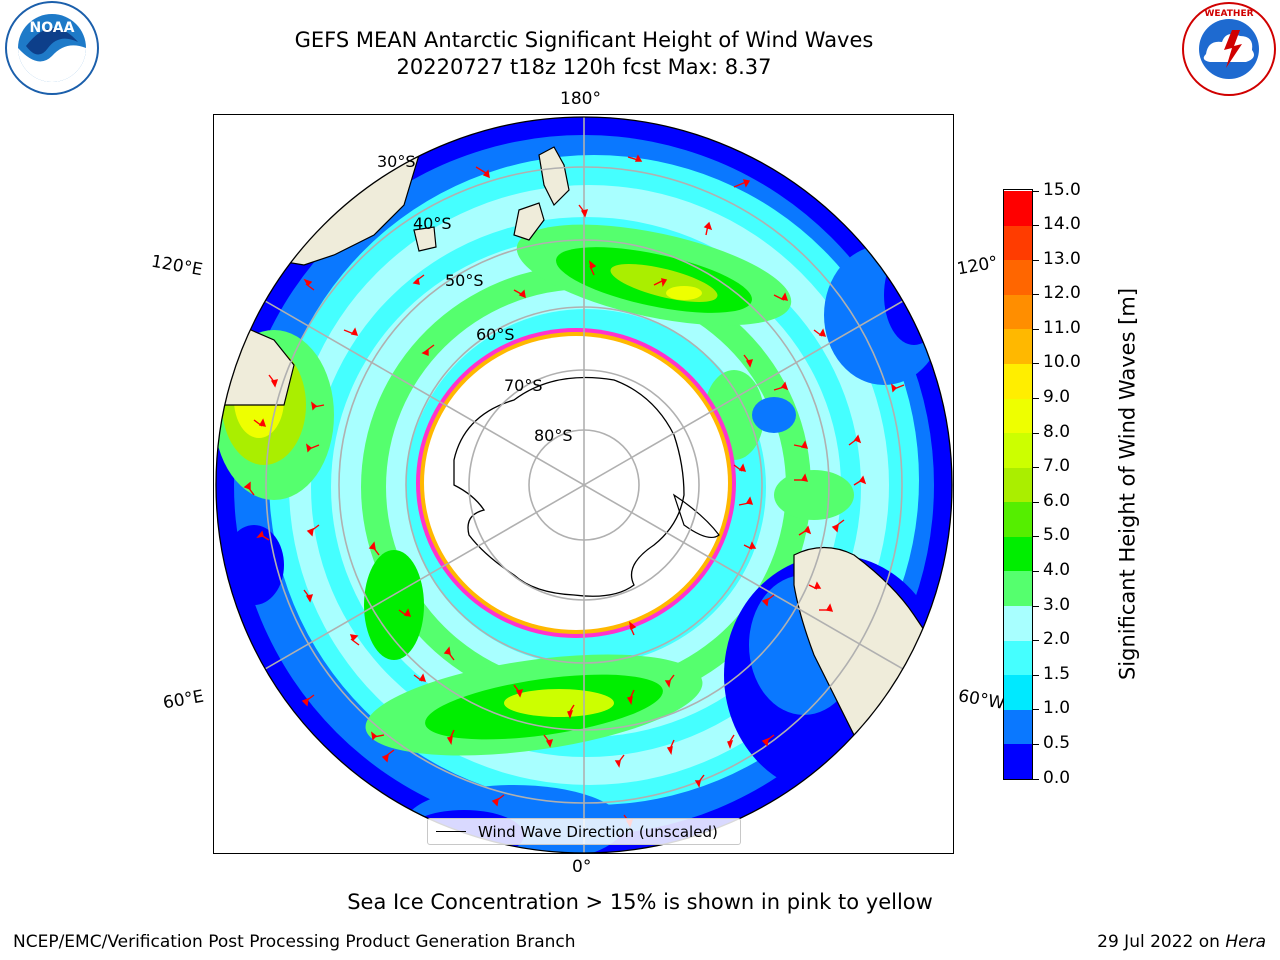  I want to click on lat-label-60s: 60°S, so click(495, 334).